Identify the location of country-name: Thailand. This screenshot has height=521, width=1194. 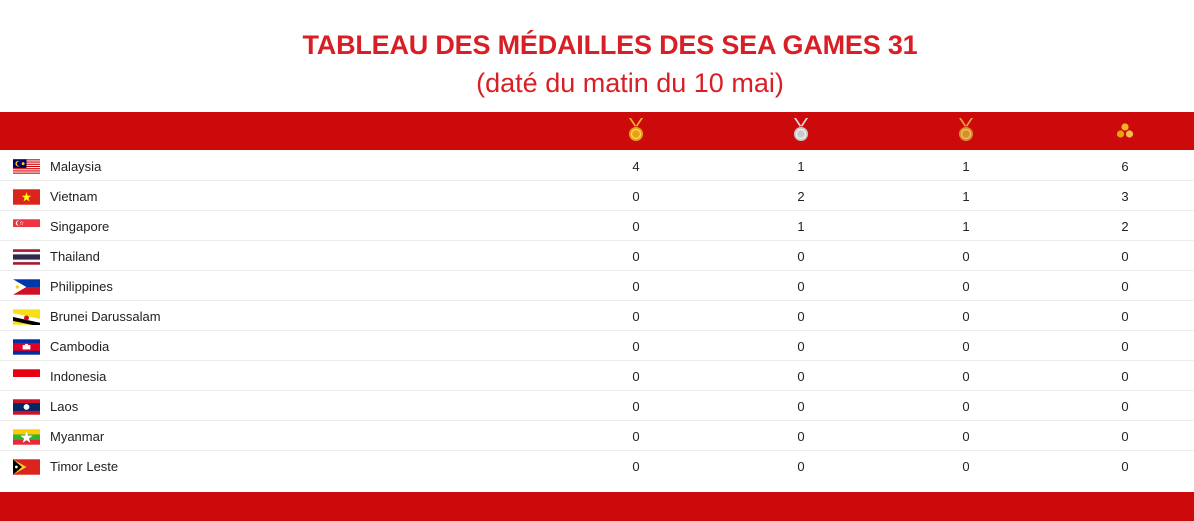
(75, 256).